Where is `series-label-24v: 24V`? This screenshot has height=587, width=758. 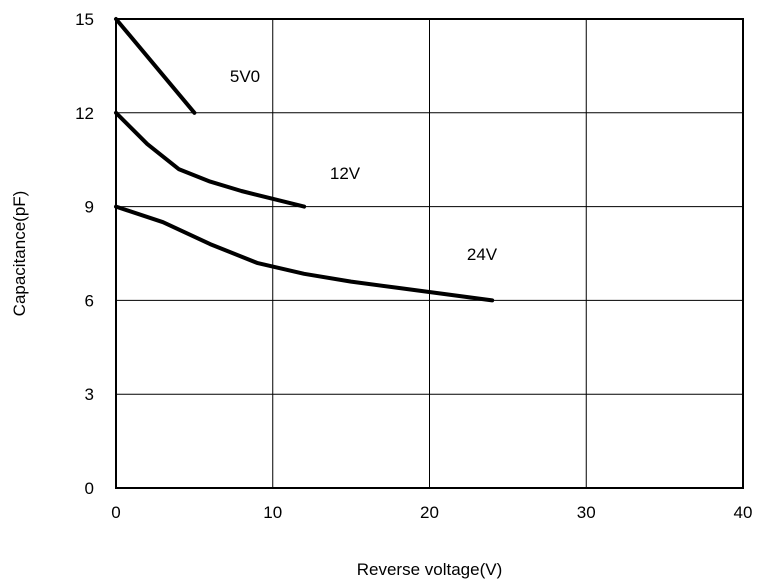
series-label-24v: 24V is located at coordinates (482, 254).